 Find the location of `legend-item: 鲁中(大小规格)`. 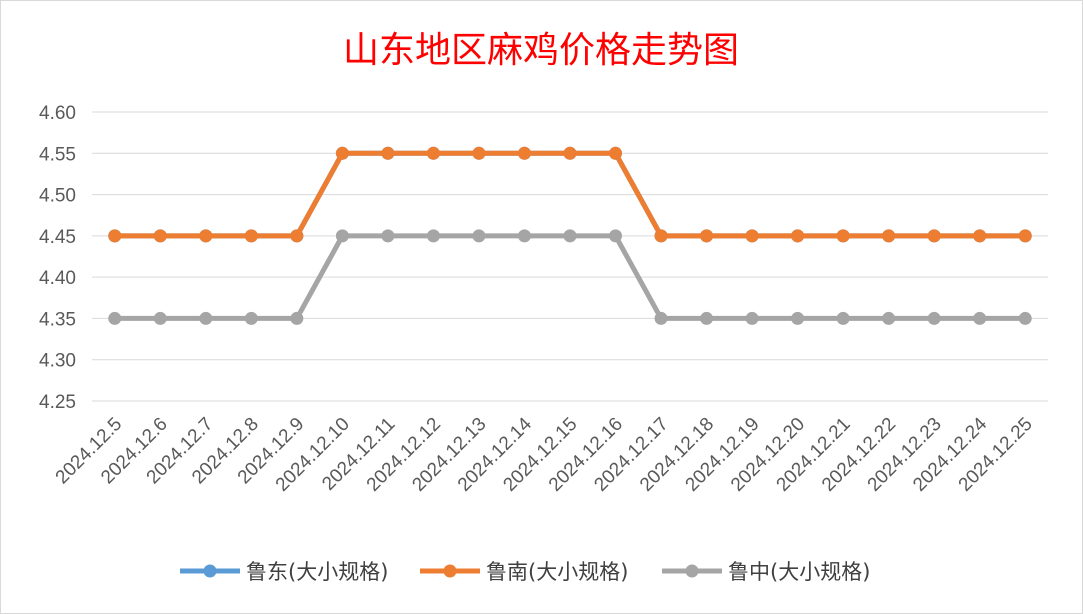

legend-item: 鲁中(大小规格) is located at coordinates (766, 572).